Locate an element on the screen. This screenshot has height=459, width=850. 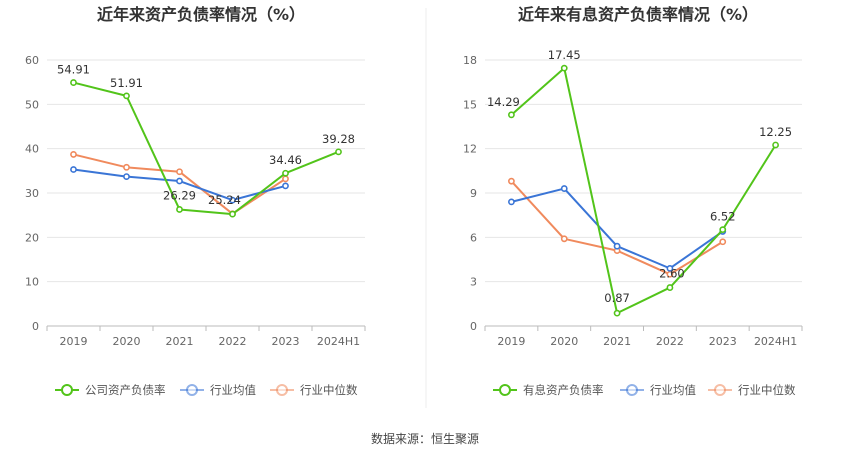
data-label: 2.60 is located at coordinates (672, 274).